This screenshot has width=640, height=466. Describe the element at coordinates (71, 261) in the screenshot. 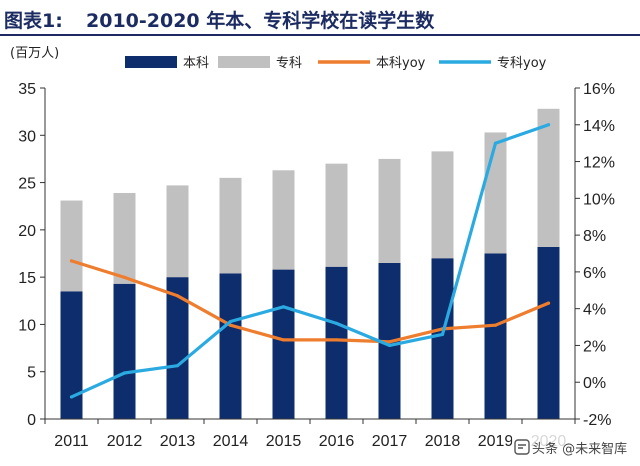

I see `point-benke-yoy-2011` at that location.